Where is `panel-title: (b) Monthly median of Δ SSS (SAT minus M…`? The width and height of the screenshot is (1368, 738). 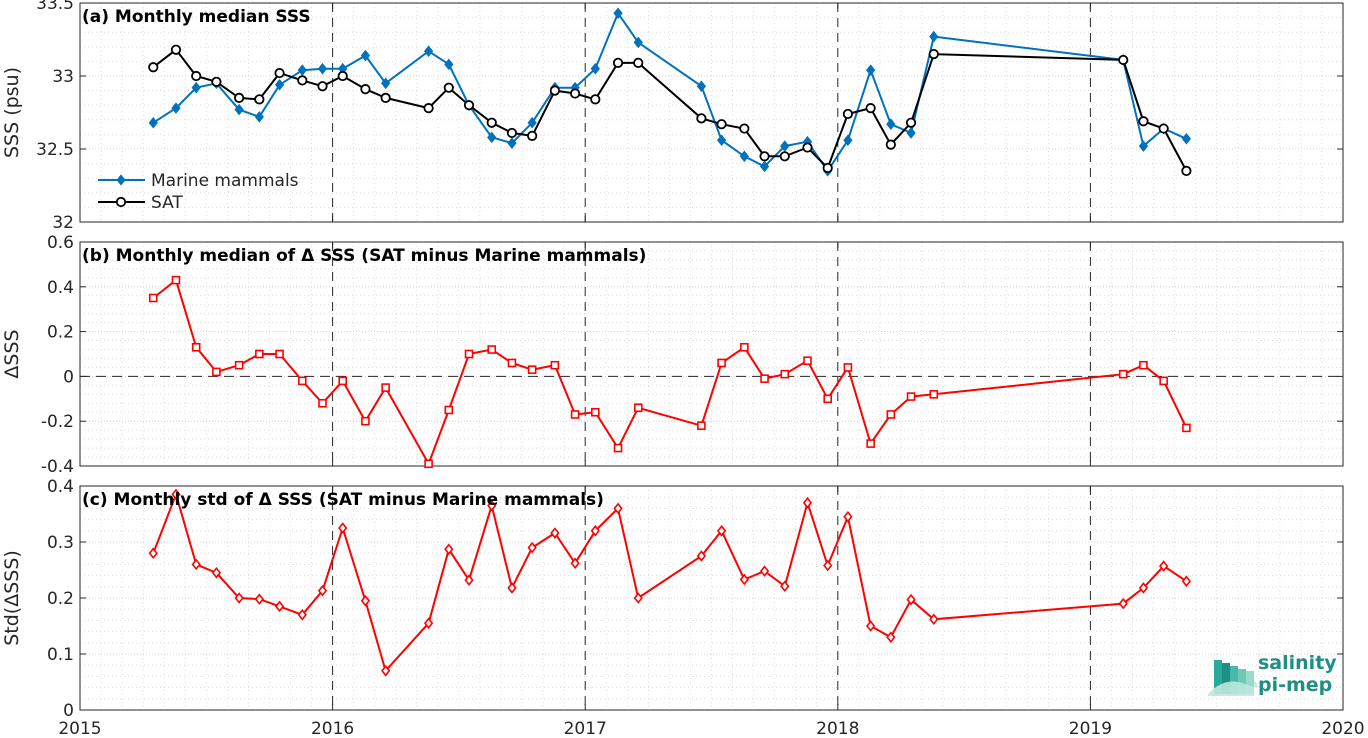
panel-title: (b) Monthly median of Δ SSS (SAT minus M… is located at coordinates (364, 256).